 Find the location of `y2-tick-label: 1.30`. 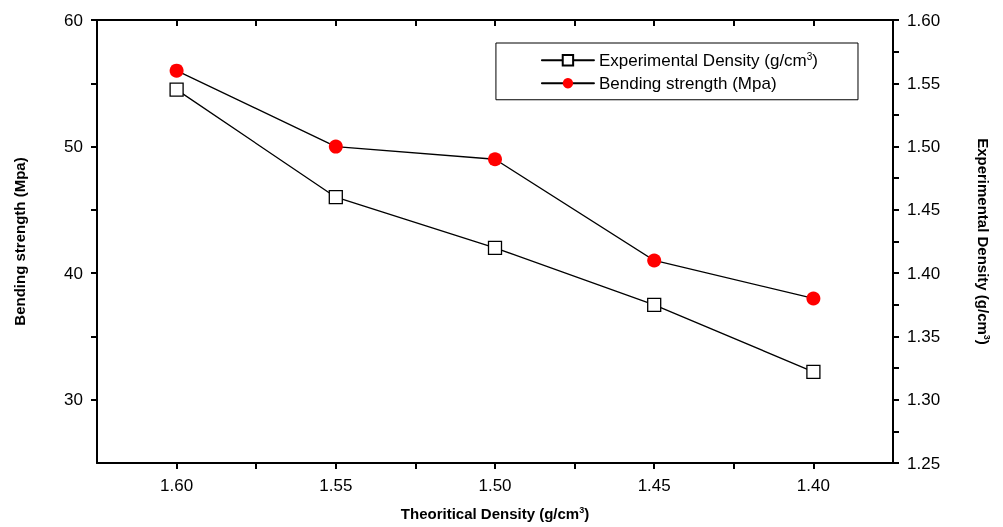

y2-tick-label: 1.30 is located at coordinates (924, 400).